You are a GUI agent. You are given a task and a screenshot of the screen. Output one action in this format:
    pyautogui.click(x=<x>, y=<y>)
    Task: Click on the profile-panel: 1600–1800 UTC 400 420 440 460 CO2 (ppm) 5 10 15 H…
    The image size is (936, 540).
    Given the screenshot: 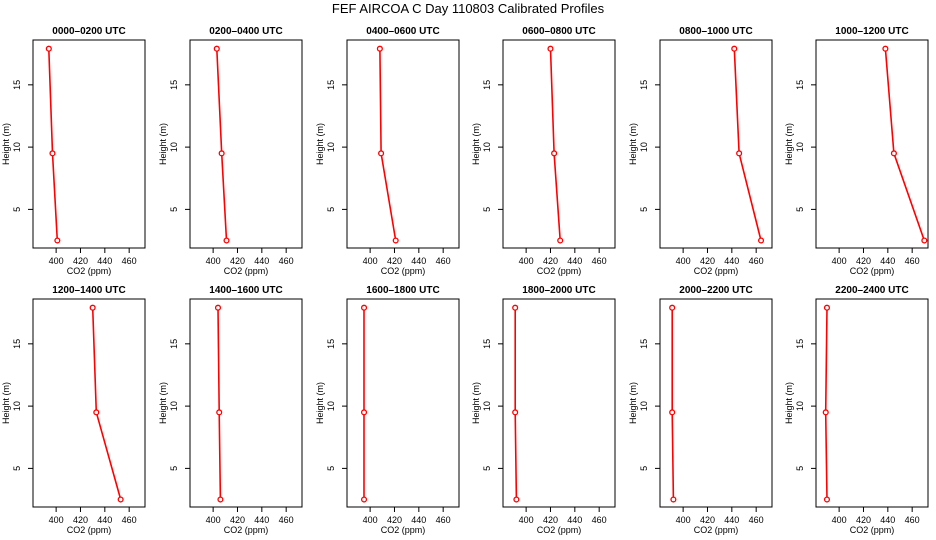 What is the action you would take?
    pyautogui.click(x=387, y=410)
    